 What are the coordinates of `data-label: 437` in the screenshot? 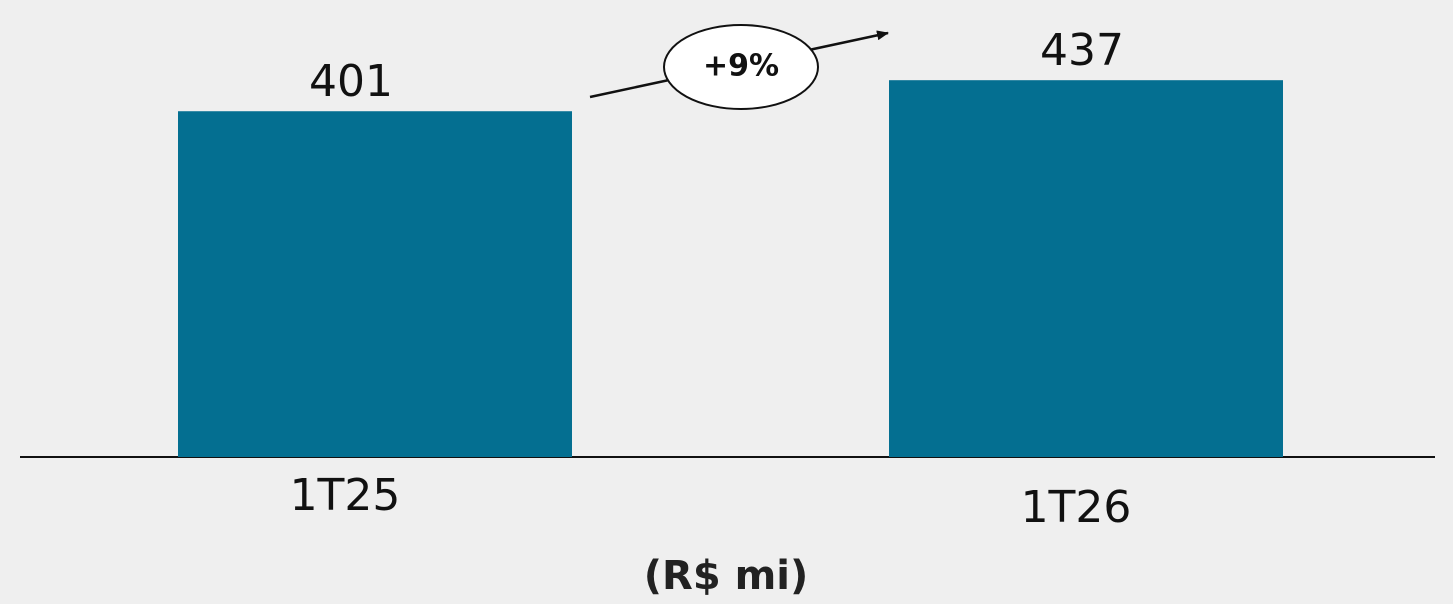 It's located at (1082, 50).